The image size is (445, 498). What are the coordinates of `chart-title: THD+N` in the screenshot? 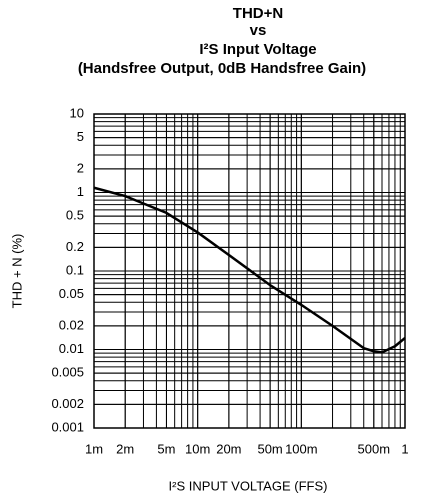 It's located at (258, 13).